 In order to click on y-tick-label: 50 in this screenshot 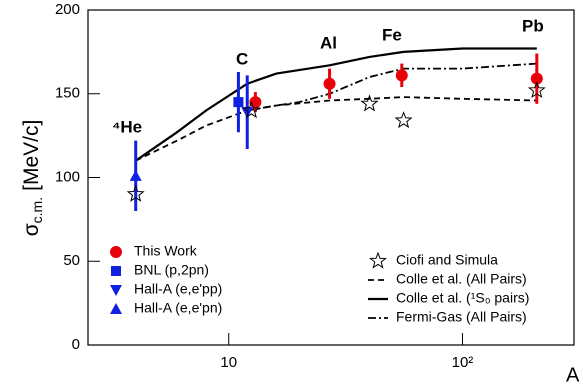, I will do `click(71, 260)`.